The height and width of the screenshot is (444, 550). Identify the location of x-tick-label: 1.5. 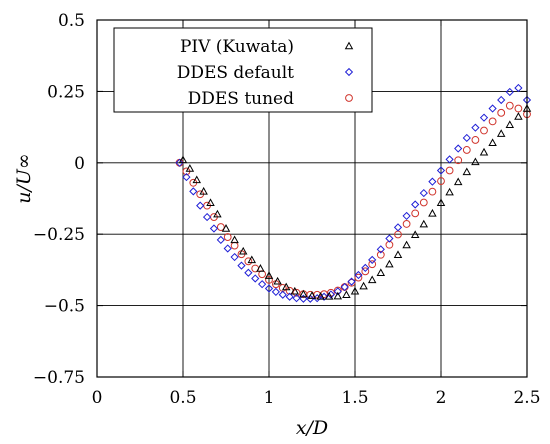
(354, 398).